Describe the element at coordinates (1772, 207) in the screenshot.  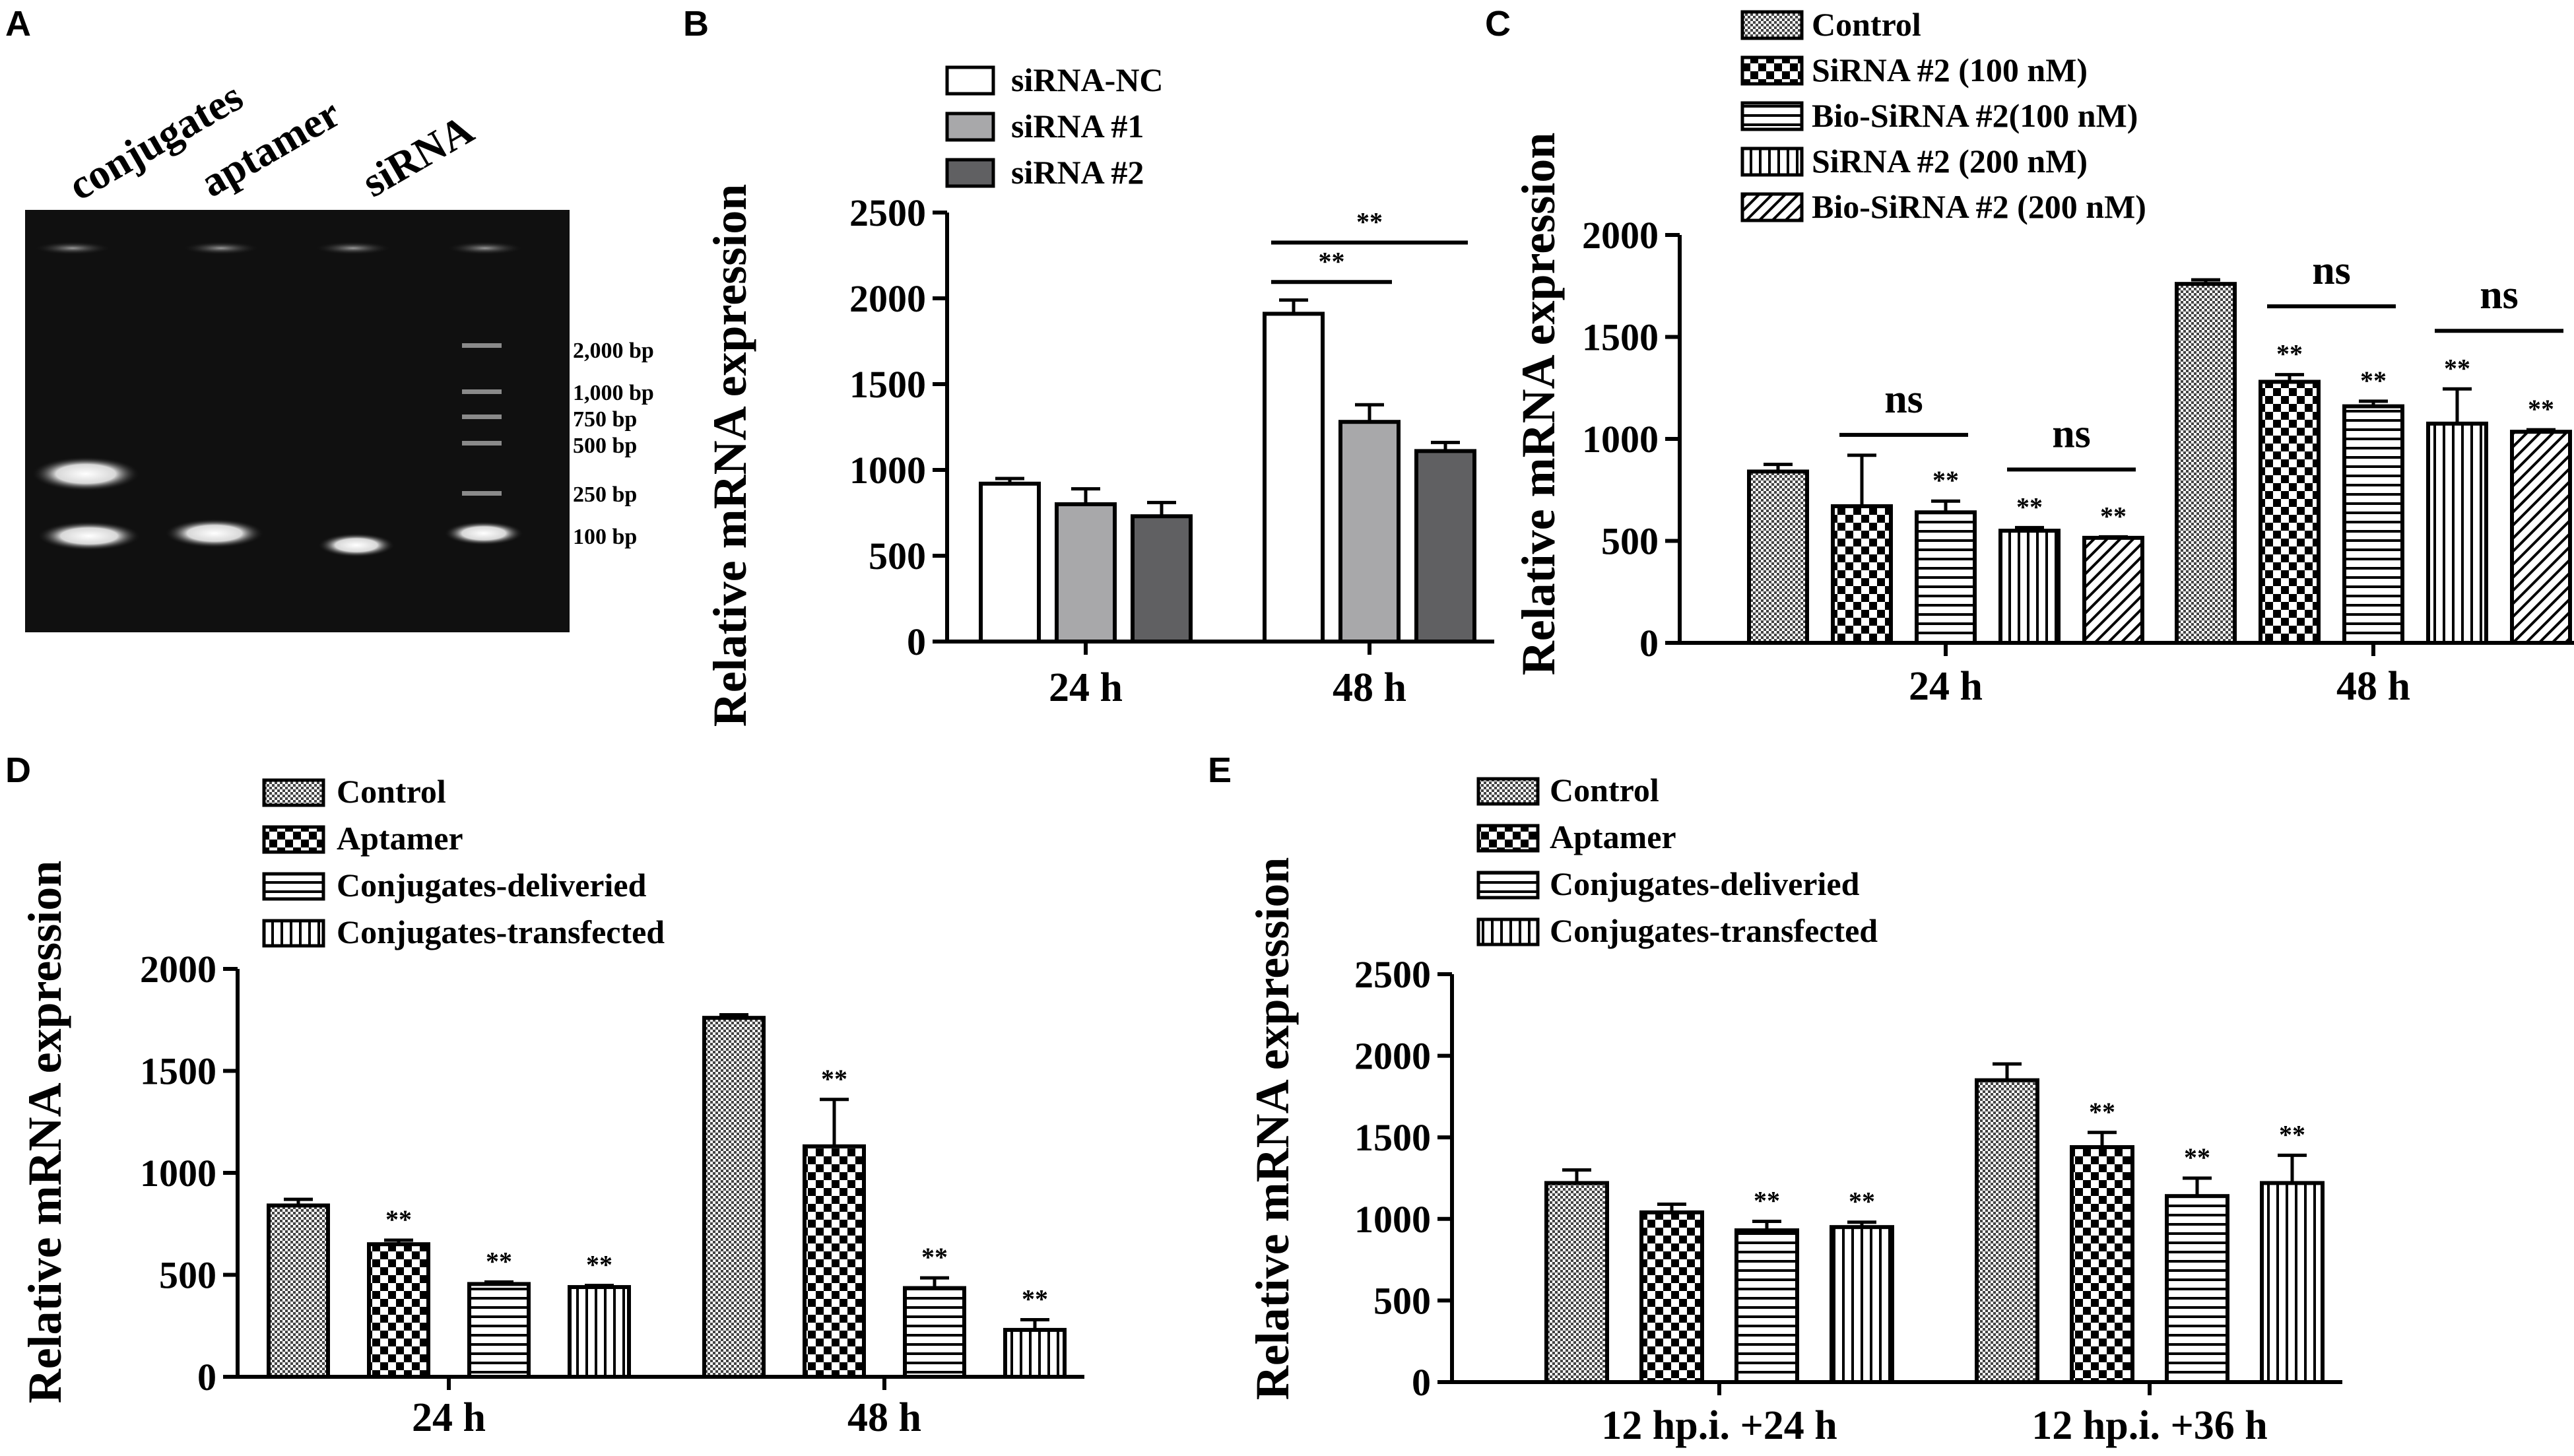
I see `legend-swatch-bio-sirna-2-200-nm` at that location.